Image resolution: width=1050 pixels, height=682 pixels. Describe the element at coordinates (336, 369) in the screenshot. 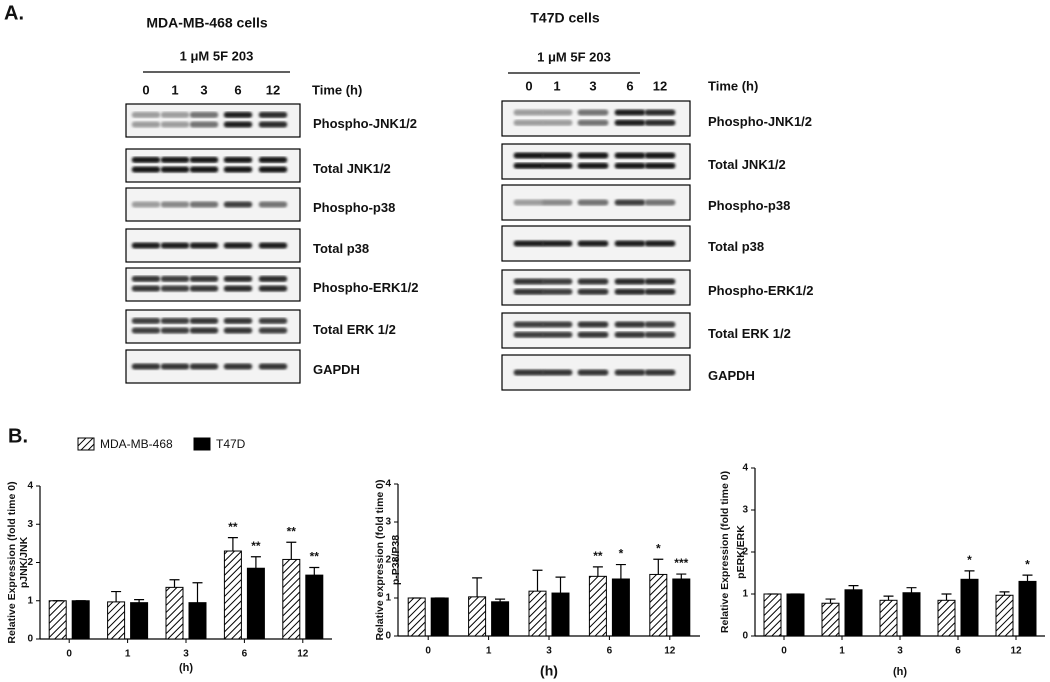

I see `blot-row-label: GAPDH` at that location.